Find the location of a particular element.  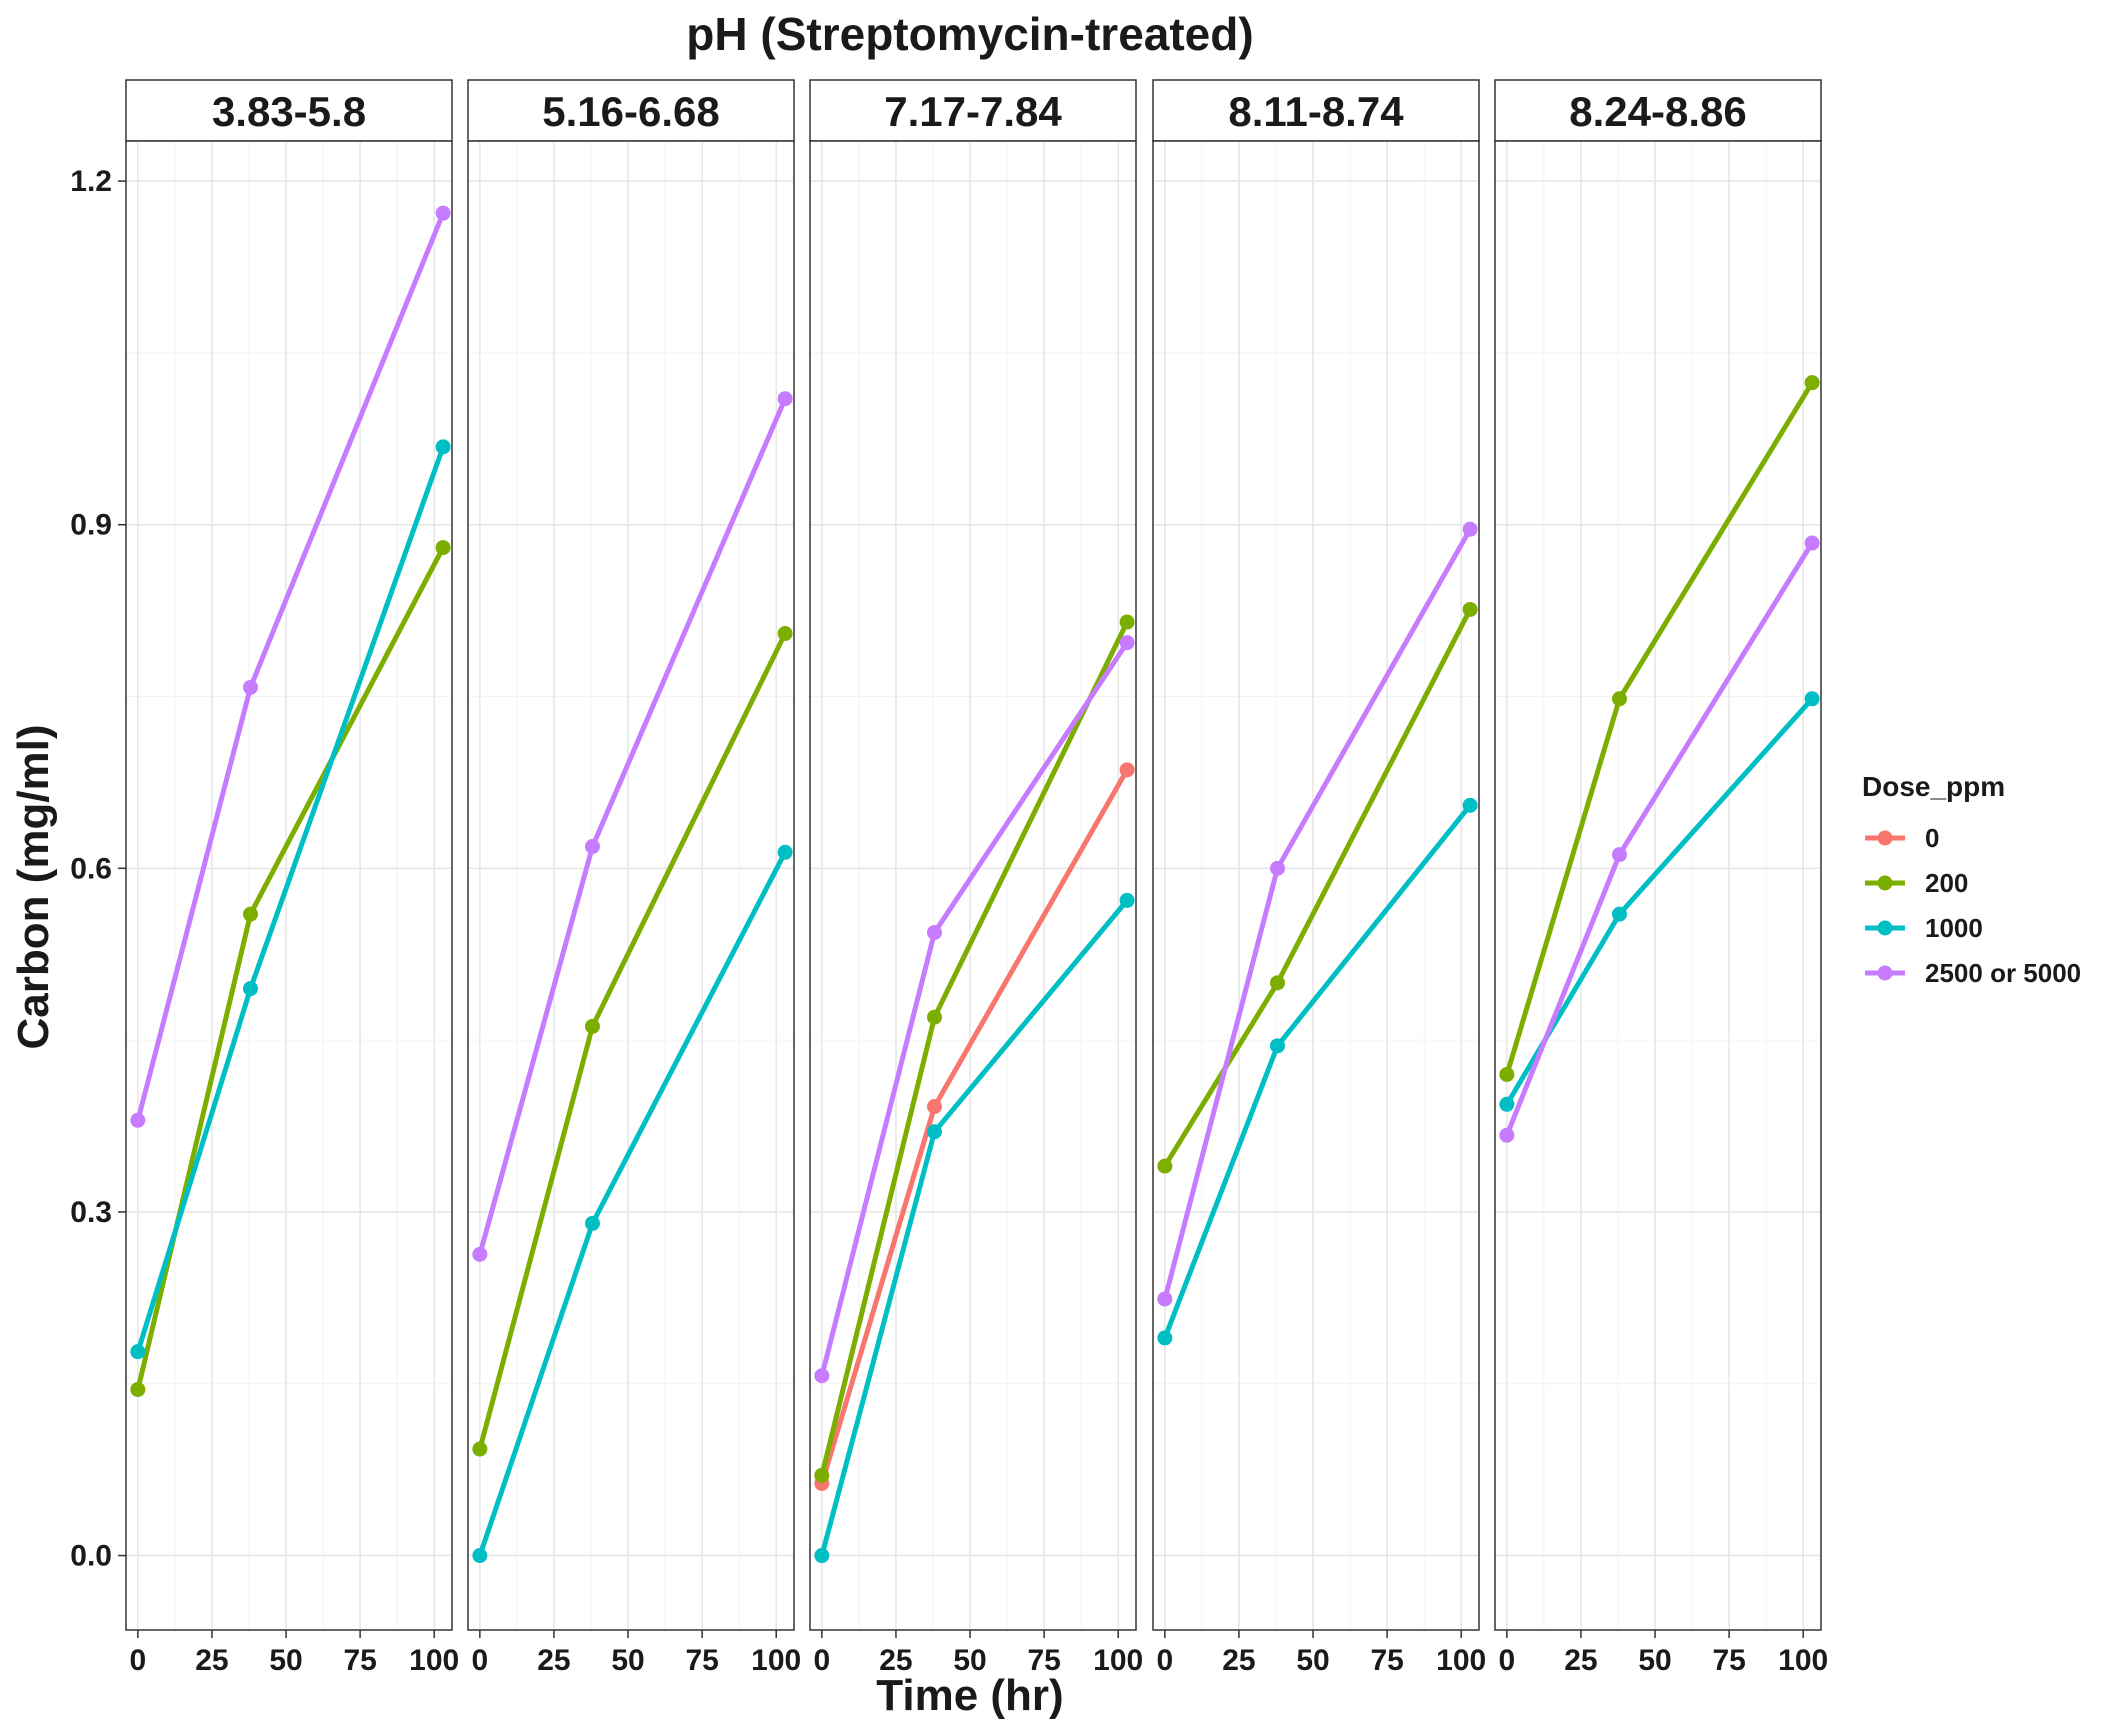

y-tick-label: 0.3 is located at coordinates (91, 1212).